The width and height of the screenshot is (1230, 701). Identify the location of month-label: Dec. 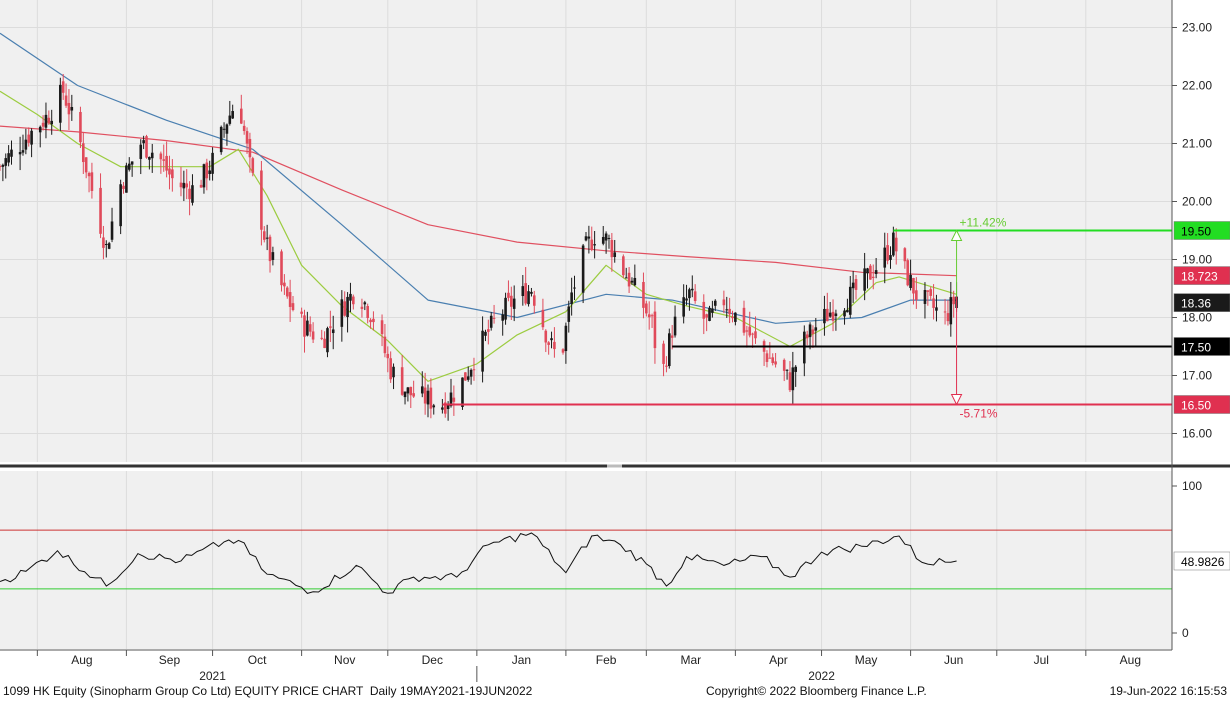
(432, 660).